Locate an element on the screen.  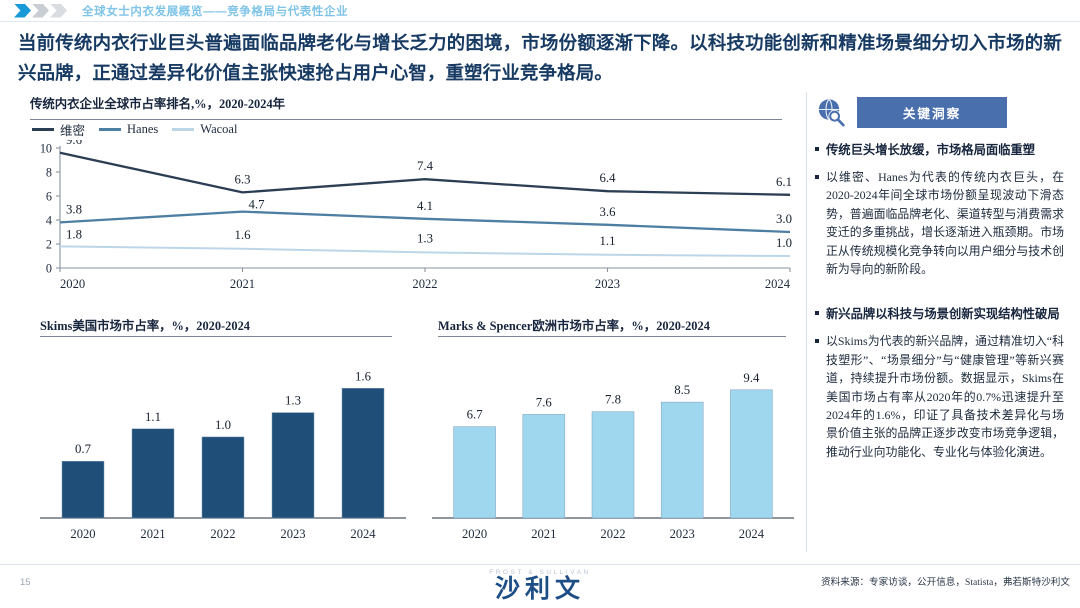
line-chart-legend: 维密 Hanes Wacoal is located at coordinates (134, 129).